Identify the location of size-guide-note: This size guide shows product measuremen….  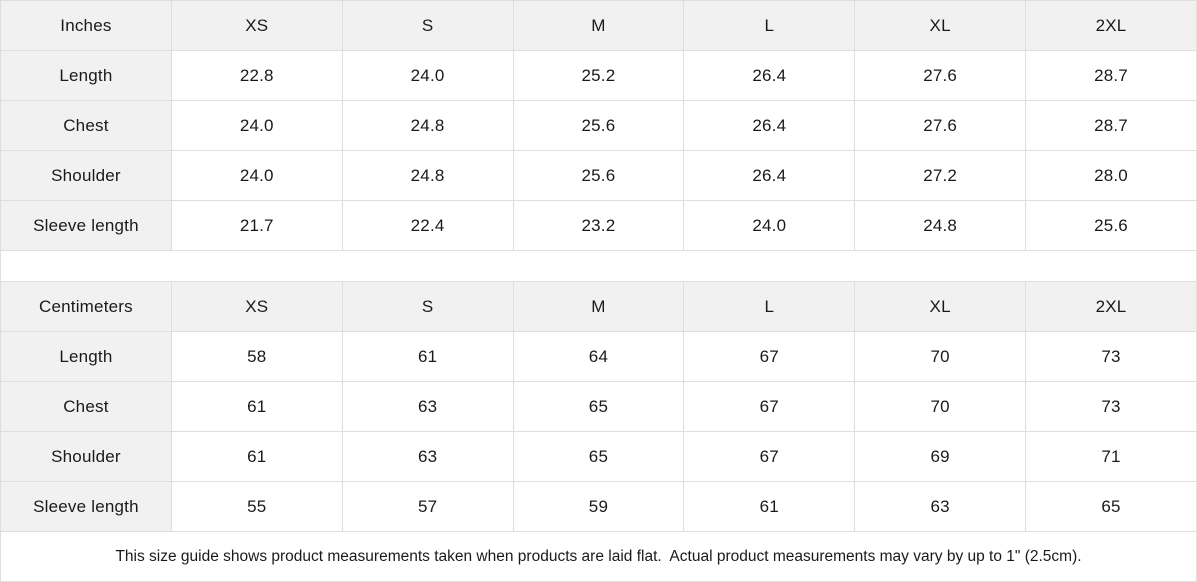
(598, 557).